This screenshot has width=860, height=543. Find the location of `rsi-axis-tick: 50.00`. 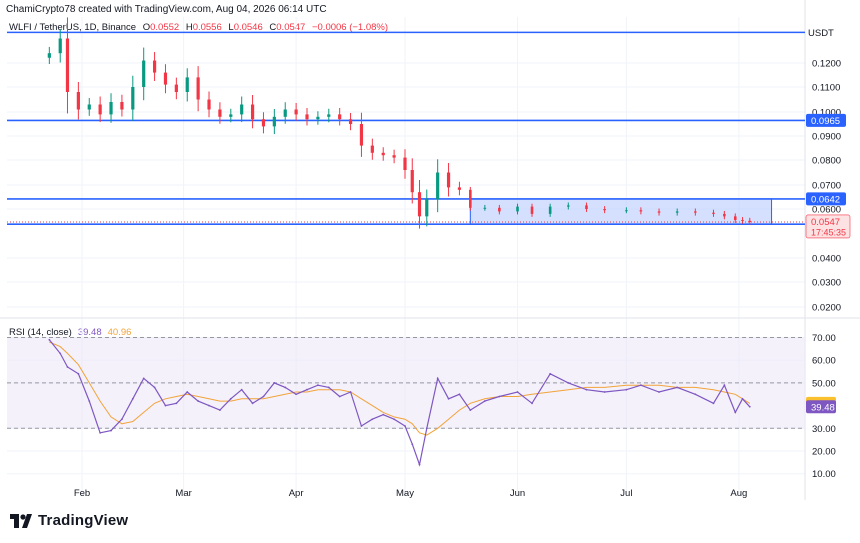

rsi-axis-tick: 50.00 is located at coordinates (824, 383).